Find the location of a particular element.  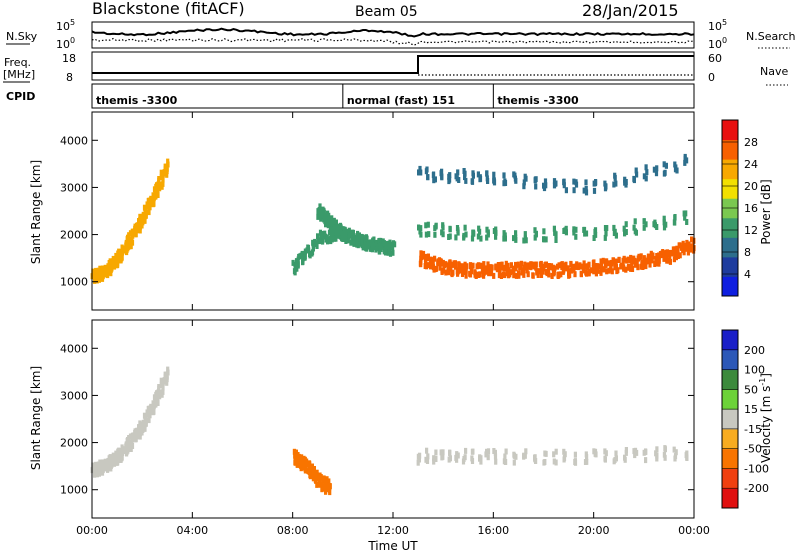

colorbar-tick-label: 50 is located at coordinates (751, 389).